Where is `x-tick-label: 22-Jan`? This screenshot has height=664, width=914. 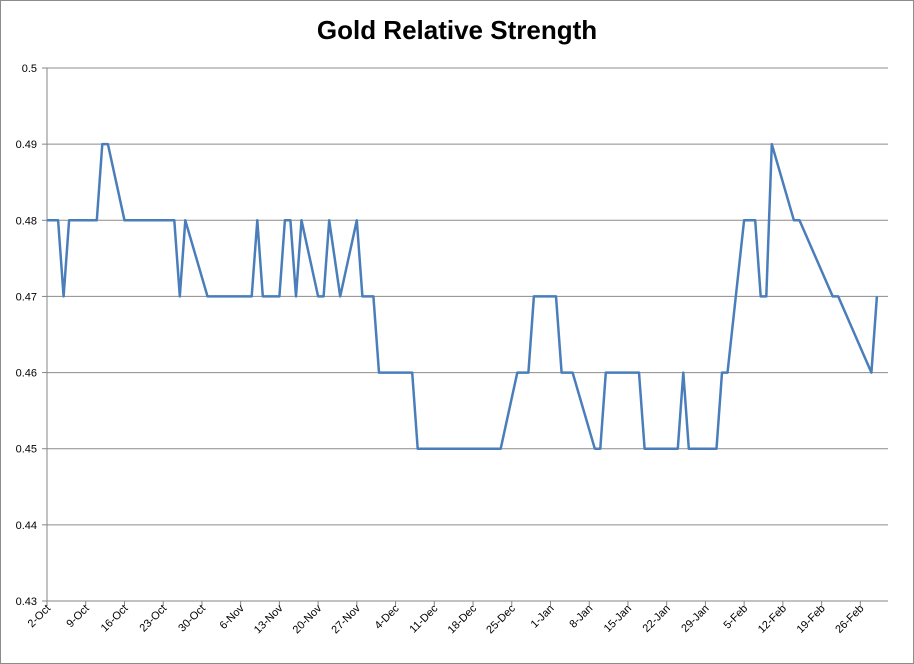 x-tick-label: 22-Jan is located at coordinates (657, 619).